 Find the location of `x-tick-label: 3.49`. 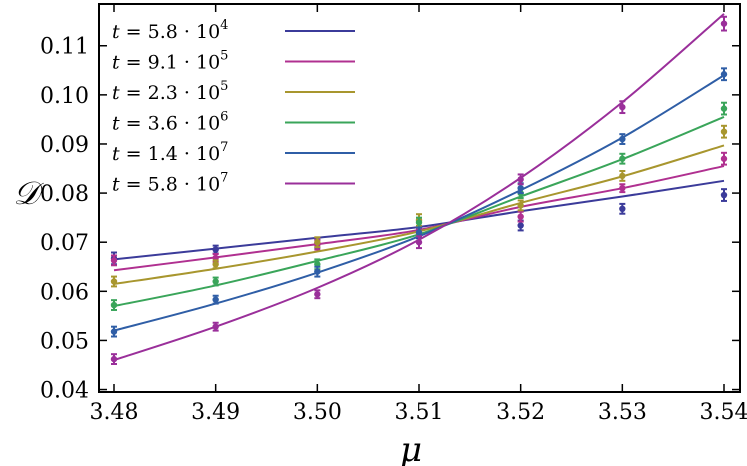

x-tick-label: 3.49 is located at coordinates (215, 412).